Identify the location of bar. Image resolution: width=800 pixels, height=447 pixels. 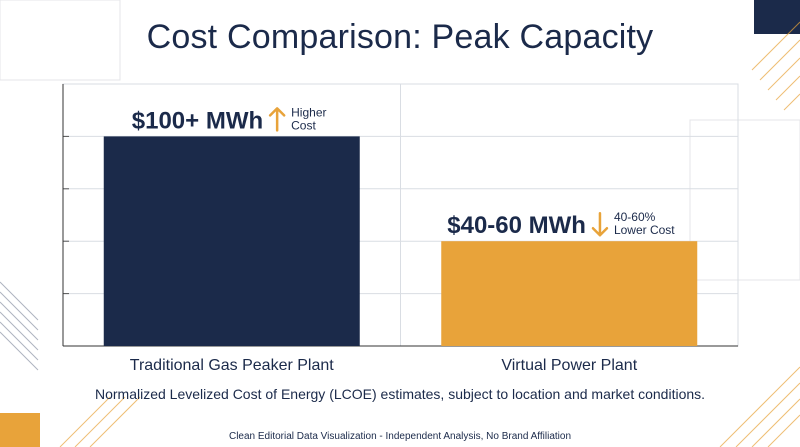
(569, 293).